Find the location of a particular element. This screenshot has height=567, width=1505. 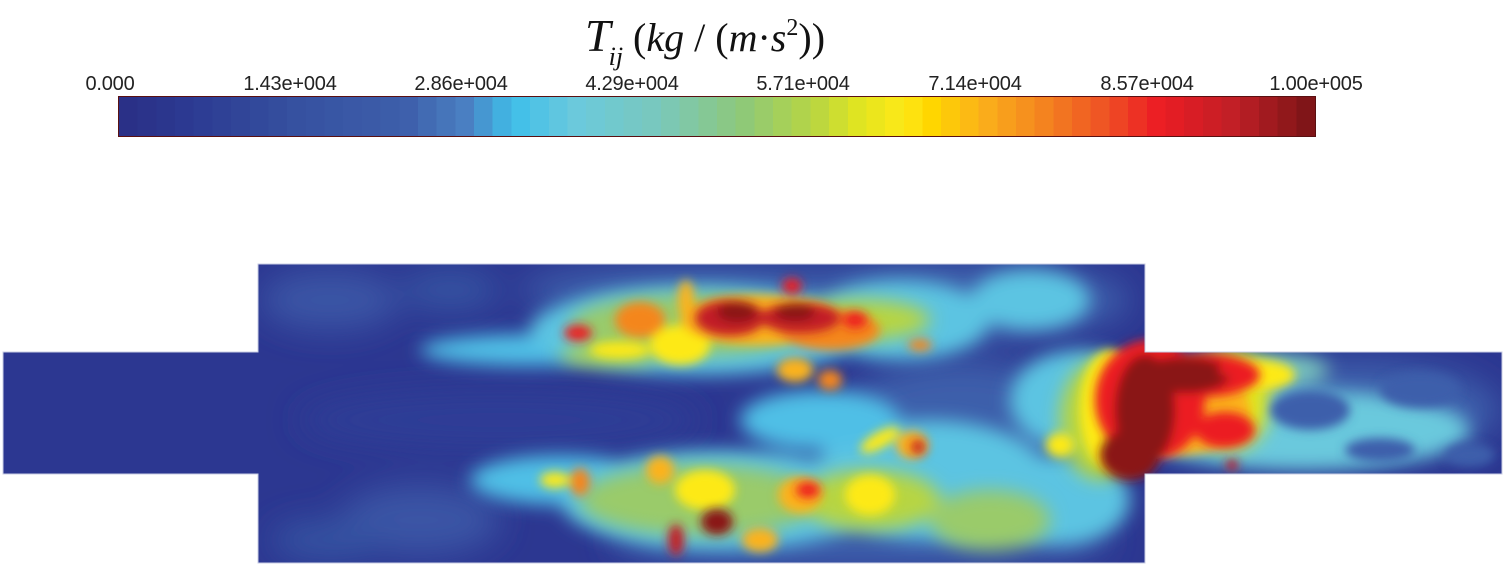

colorbar-title: Tij (kg / (m·s2)) is located at coordinates (705, 39).